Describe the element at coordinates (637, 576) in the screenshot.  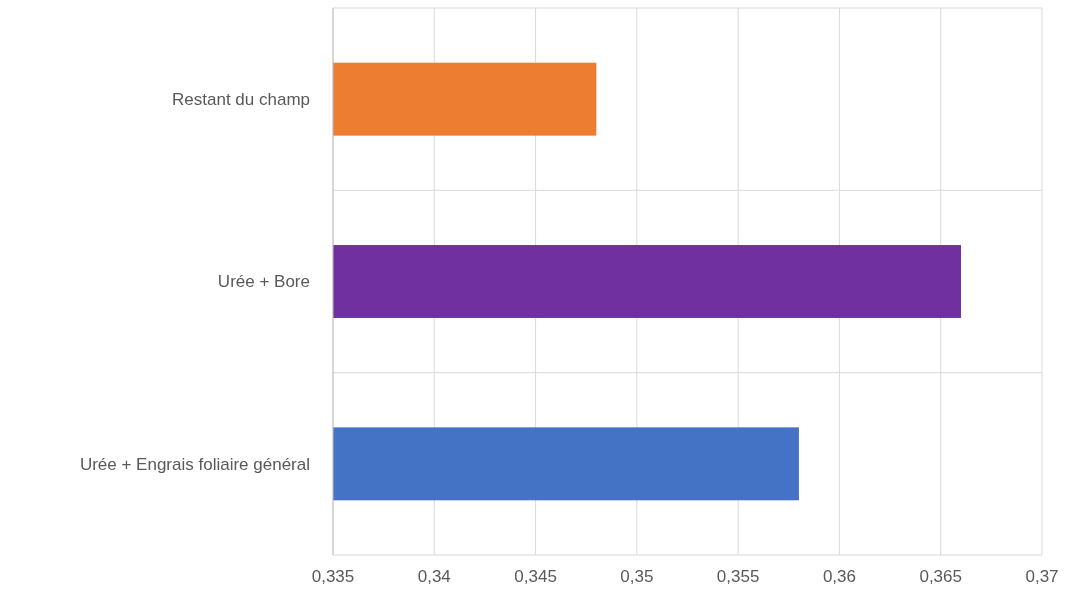
I see `x-tick-label: 0,35` at that location.